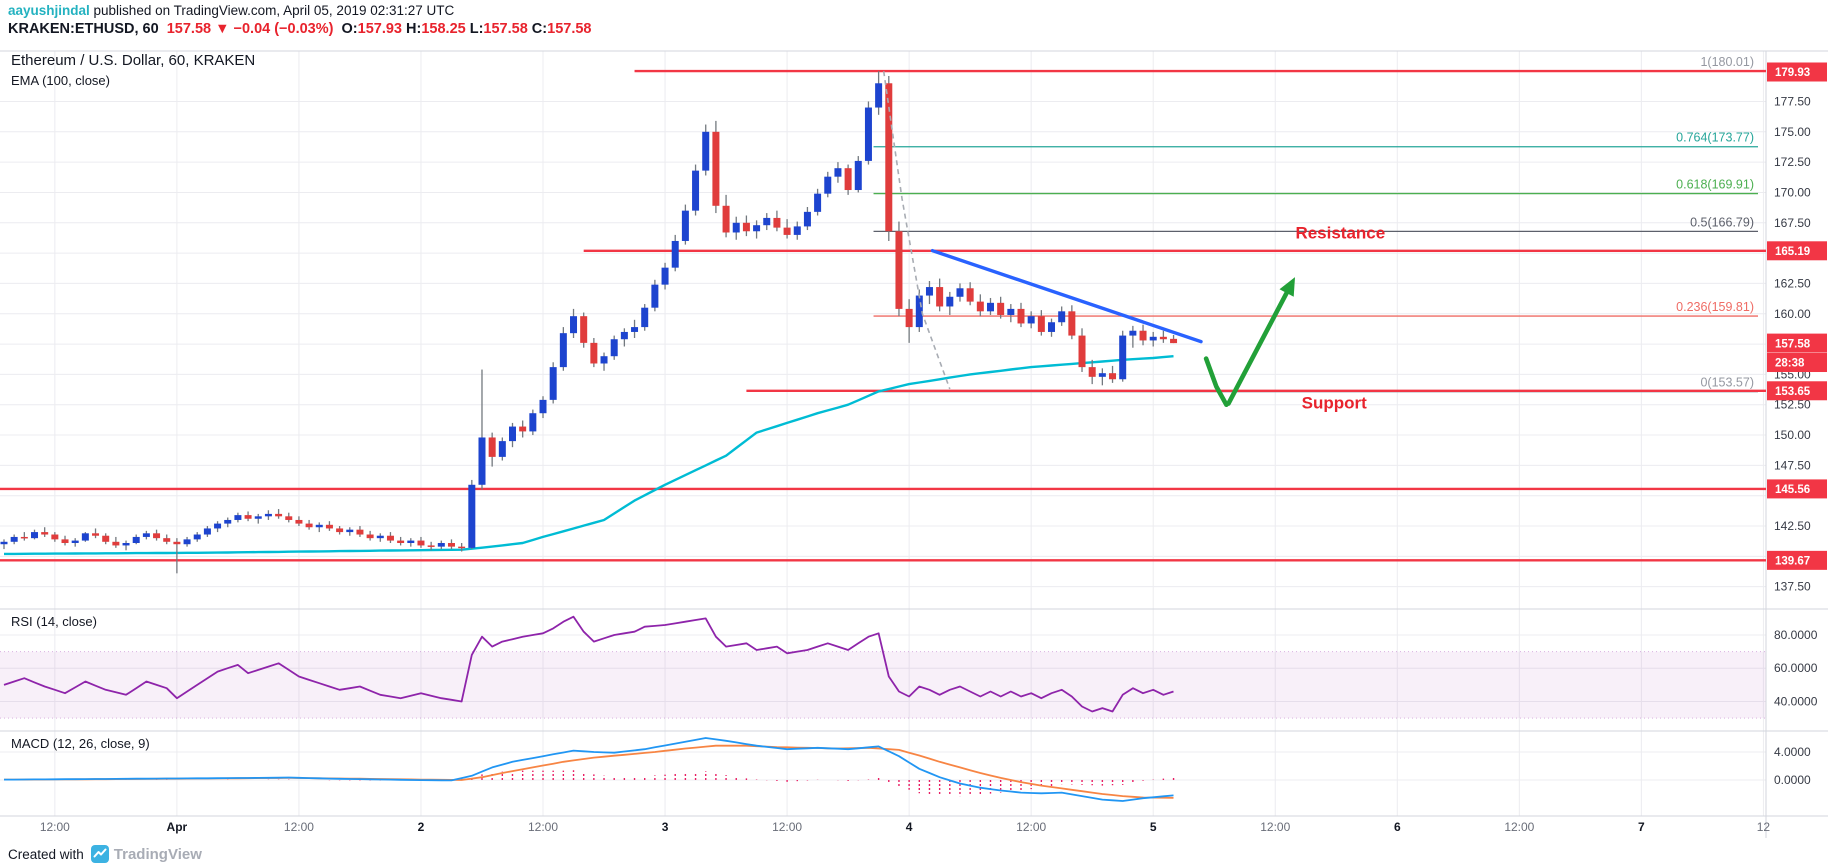  What do you see at coordinates (1792, 562) in the screenshot?
I see `price-badge-text: 139.67` at bounding box center [1792, 562].